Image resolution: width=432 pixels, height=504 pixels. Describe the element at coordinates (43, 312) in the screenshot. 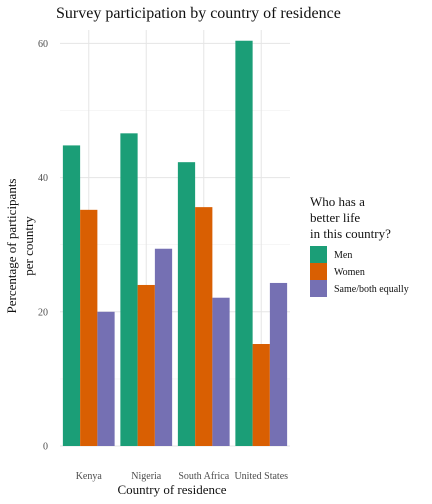

I see `y-tick-label: 20` at that location.